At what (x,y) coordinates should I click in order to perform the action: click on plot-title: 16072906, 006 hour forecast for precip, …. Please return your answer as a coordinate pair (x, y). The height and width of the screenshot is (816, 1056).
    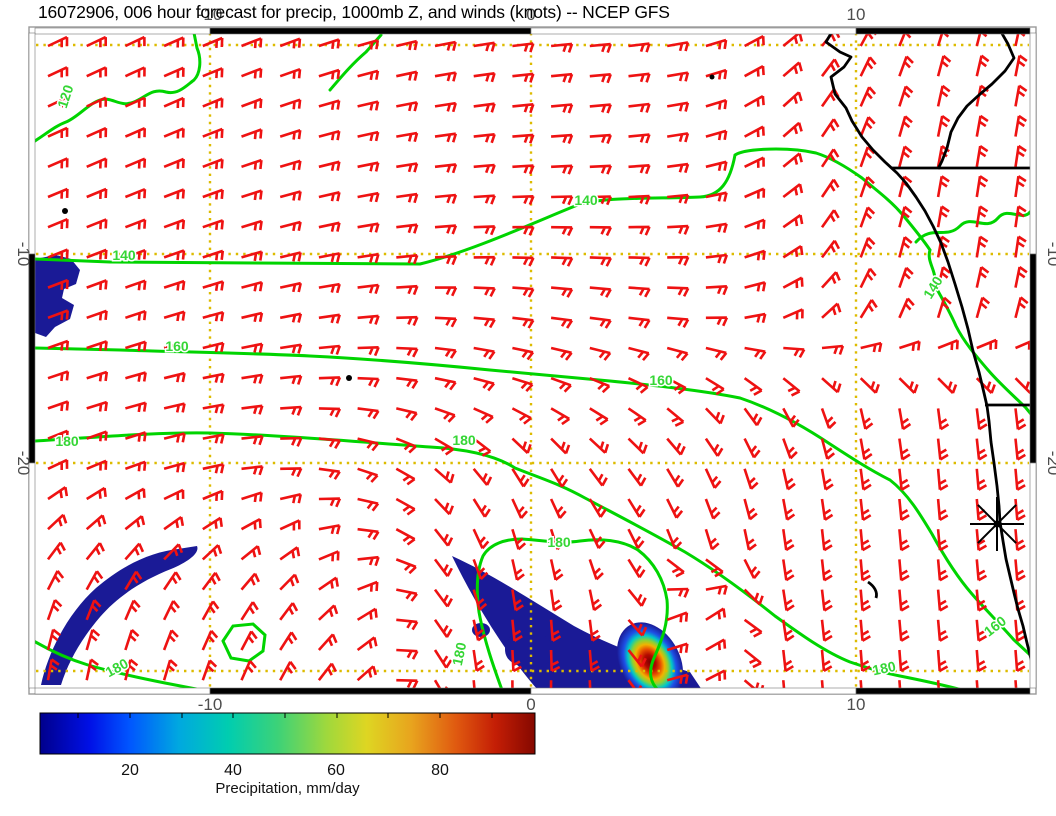
    Looking at the image, I should click on (354, 12).